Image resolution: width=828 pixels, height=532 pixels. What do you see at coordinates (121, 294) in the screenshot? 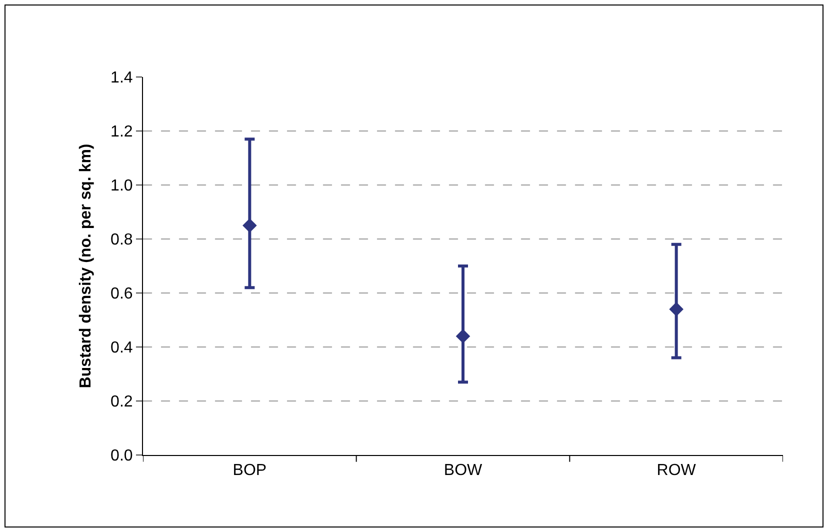
I see `y-tick-label: 0.6` at bounding box center [121, 294].